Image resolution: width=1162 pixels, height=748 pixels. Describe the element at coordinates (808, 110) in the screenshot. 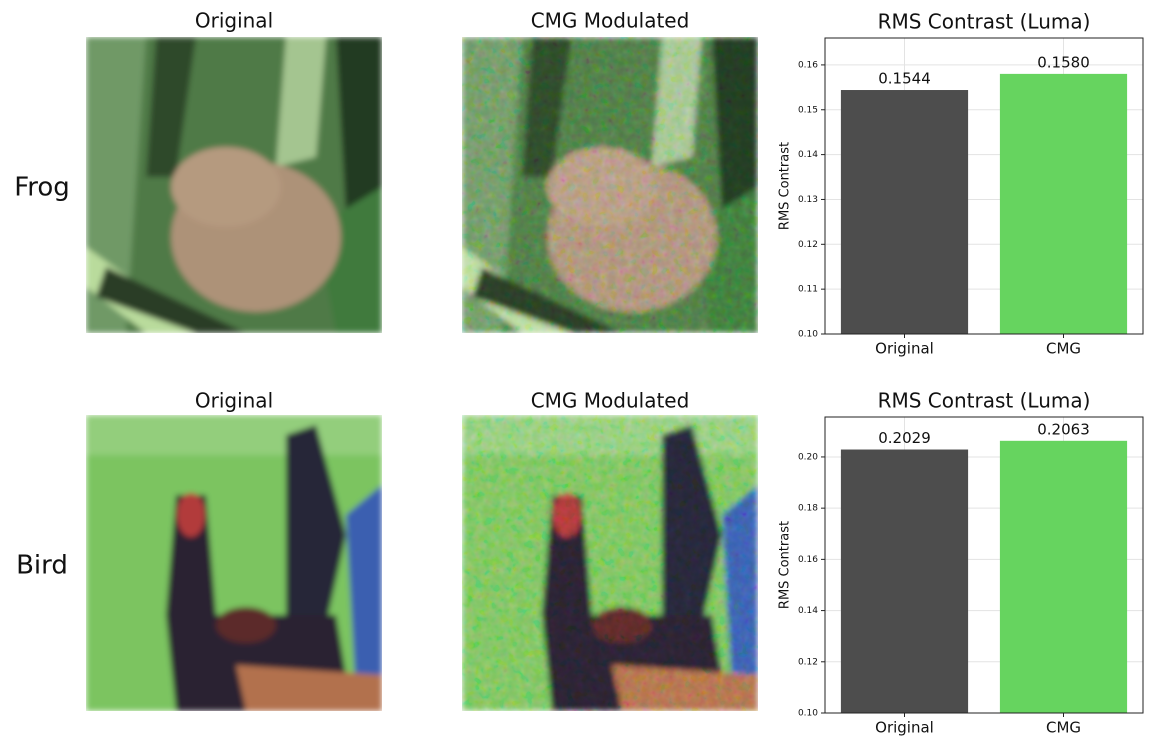

I see `y-tick-label: 0.15` at that location.